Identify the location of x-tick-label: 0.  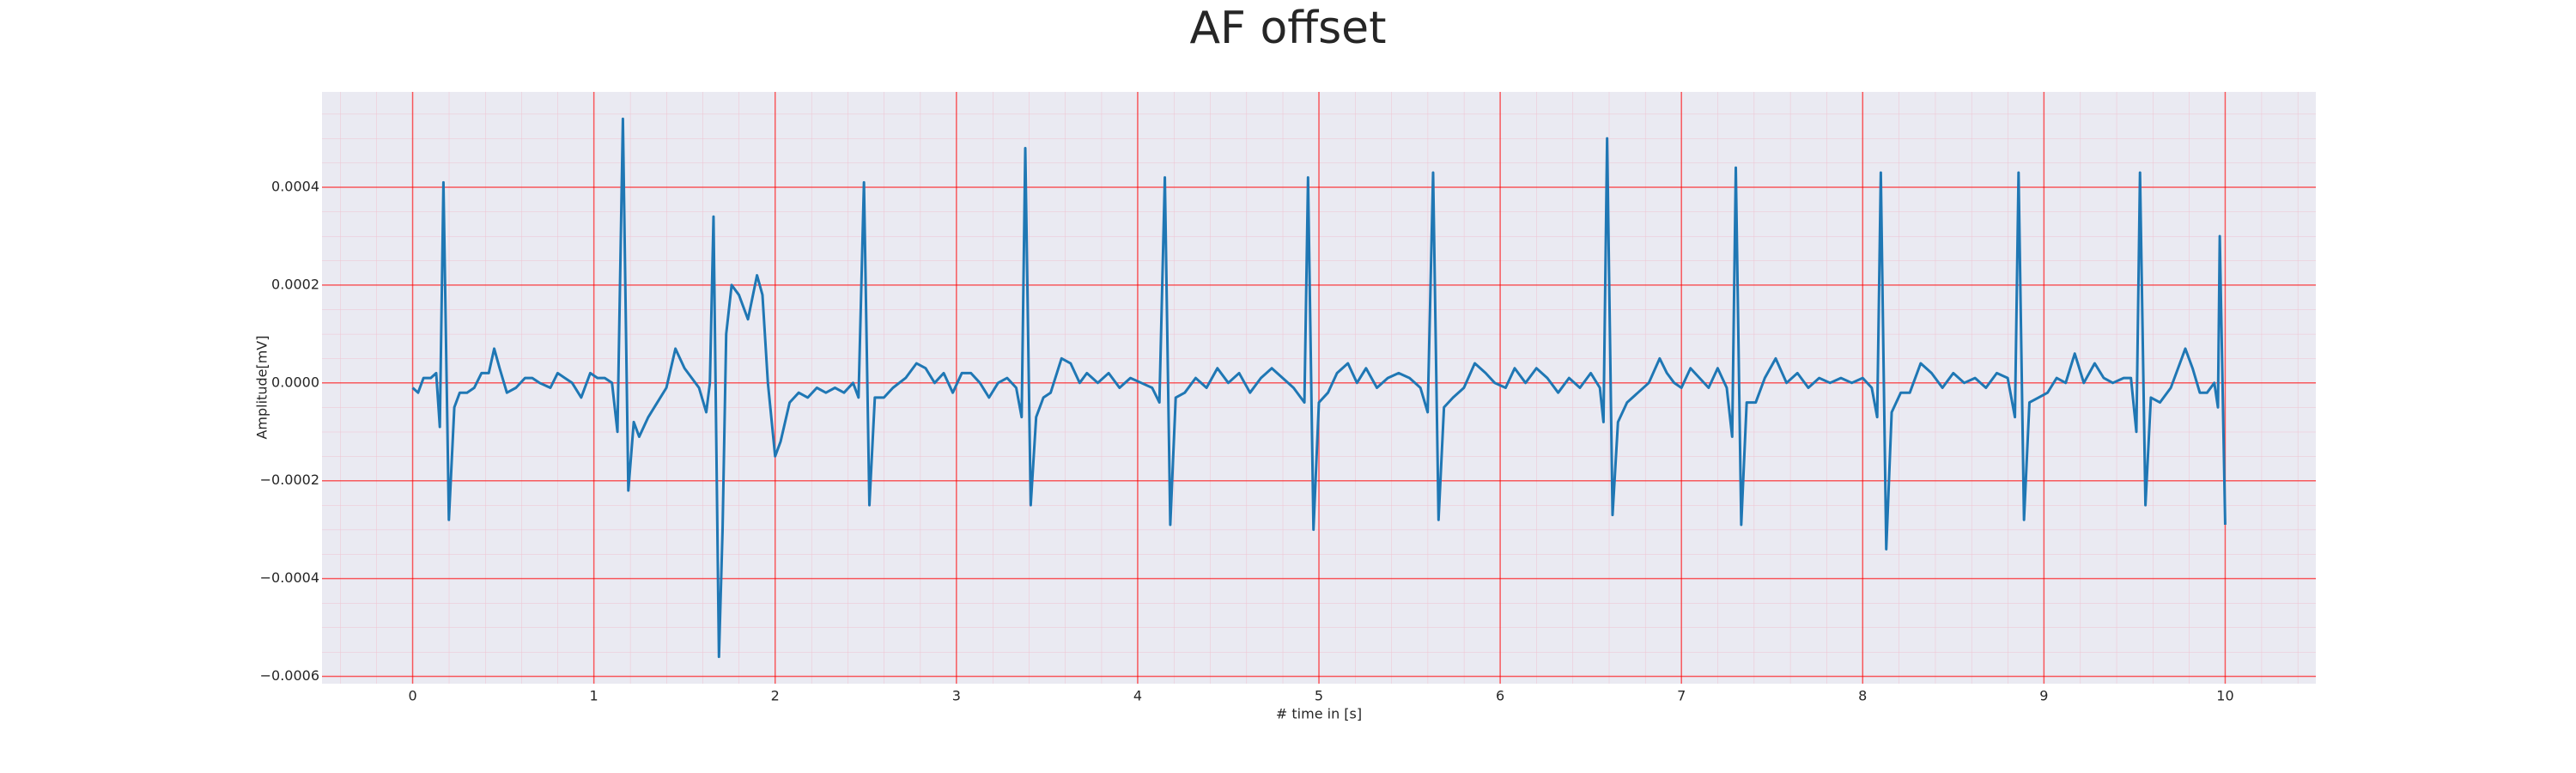
(412, 696).